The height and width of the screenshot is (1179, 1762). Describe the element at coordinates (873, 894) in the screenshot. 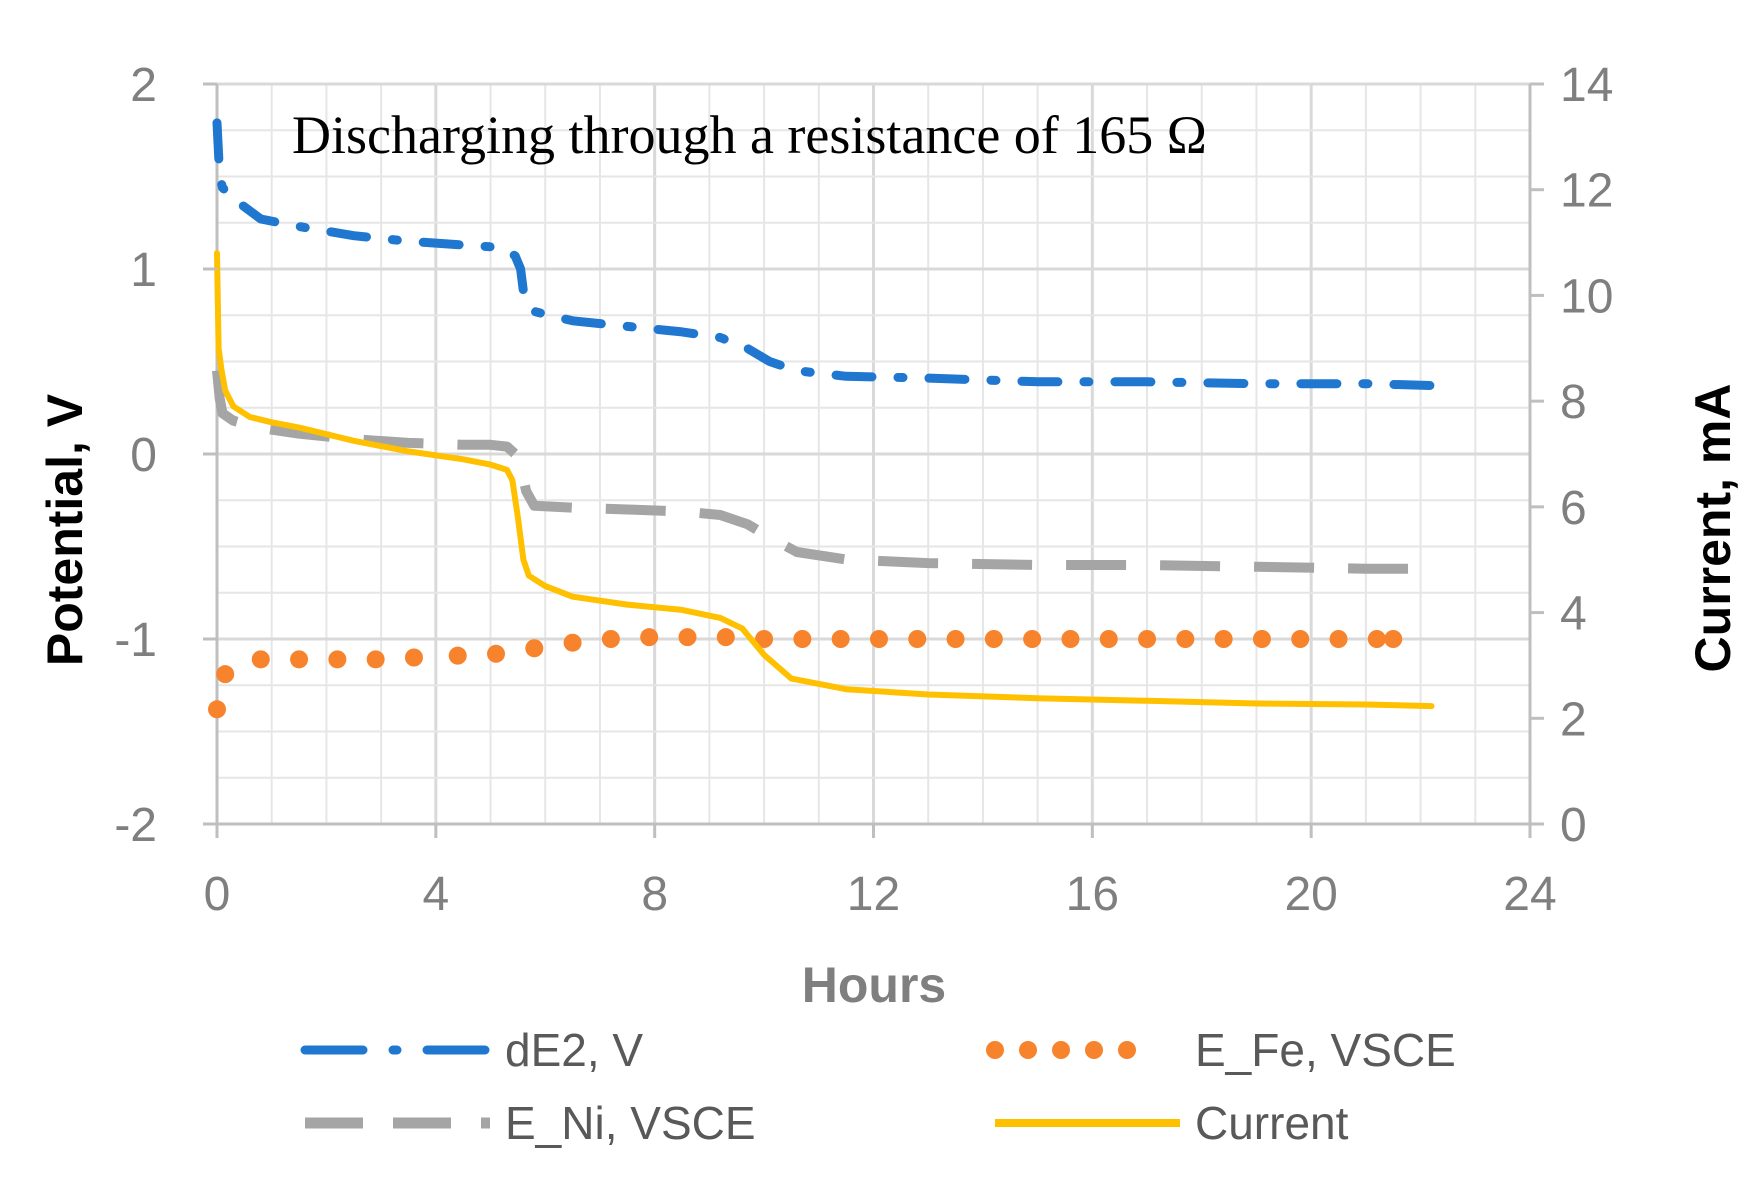

I see `x-tick-label: 12` at that location.